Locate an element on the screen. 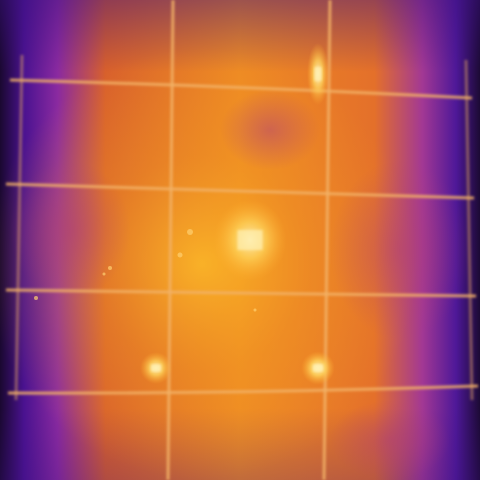  hotspot-lower-left-cell-core is located at coordinates (156, 368).